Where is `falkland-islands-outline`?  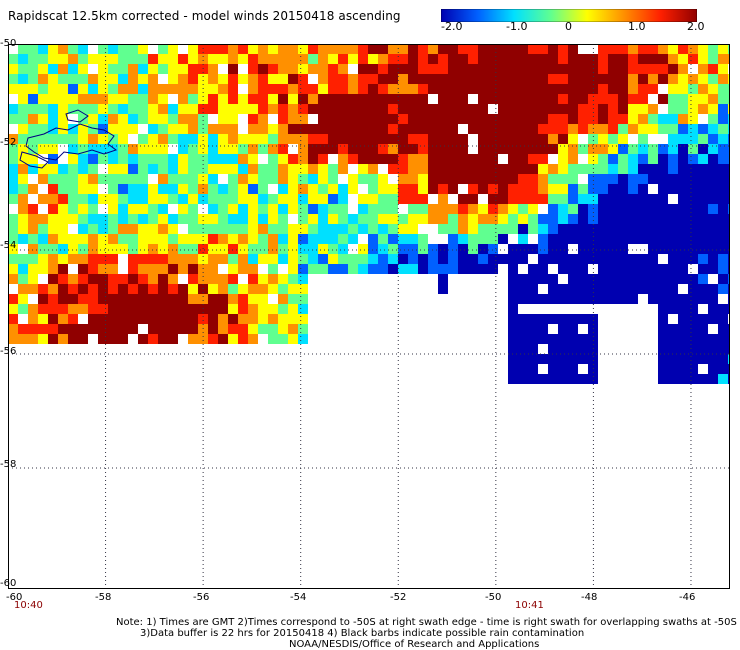
falkland-islands-outline is located at coordinates (71, 142).